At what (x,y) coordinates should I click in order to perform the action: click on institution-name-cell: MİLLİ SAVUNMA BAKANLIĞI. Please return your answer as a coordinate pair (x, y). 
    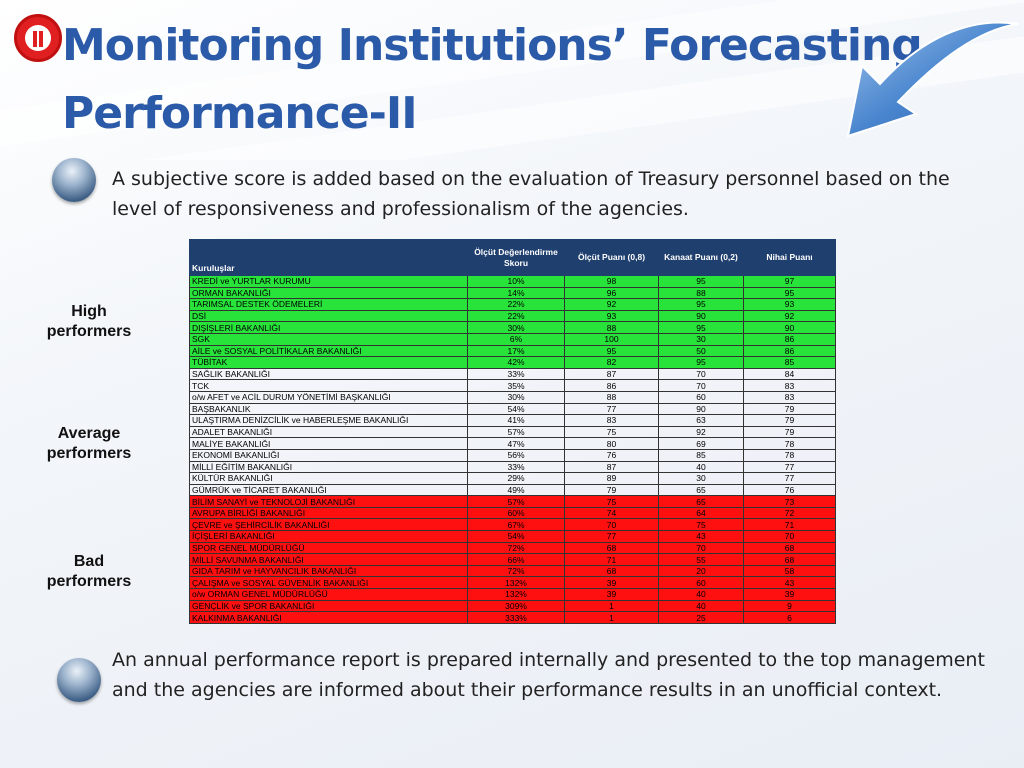
    Looking at the image, I should click on (328, 559).